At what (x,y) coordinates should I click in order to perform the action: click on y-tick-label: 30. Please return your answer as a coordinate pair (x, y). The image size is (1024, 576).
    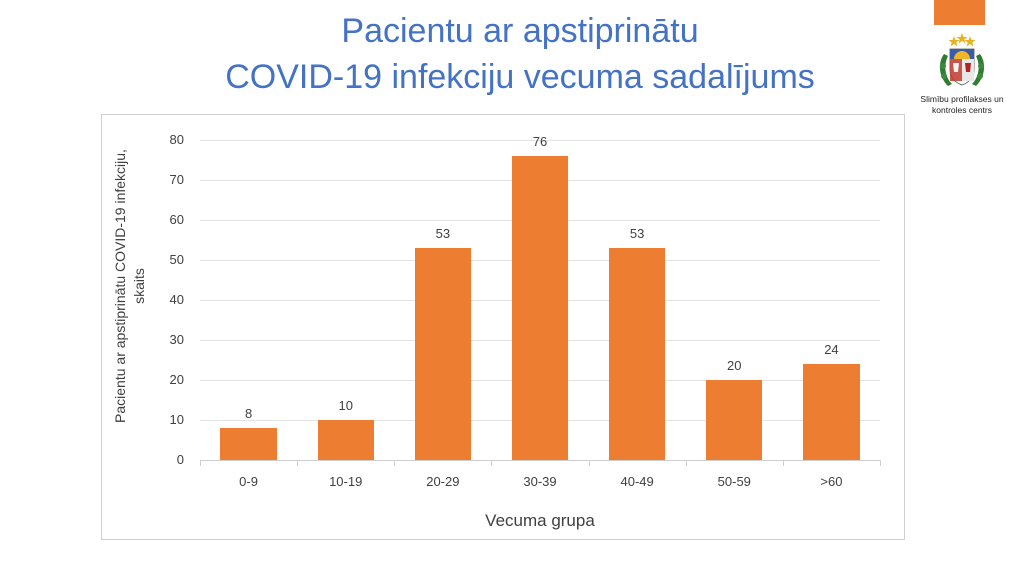
    Looking at the image, I should click on (176, 339).